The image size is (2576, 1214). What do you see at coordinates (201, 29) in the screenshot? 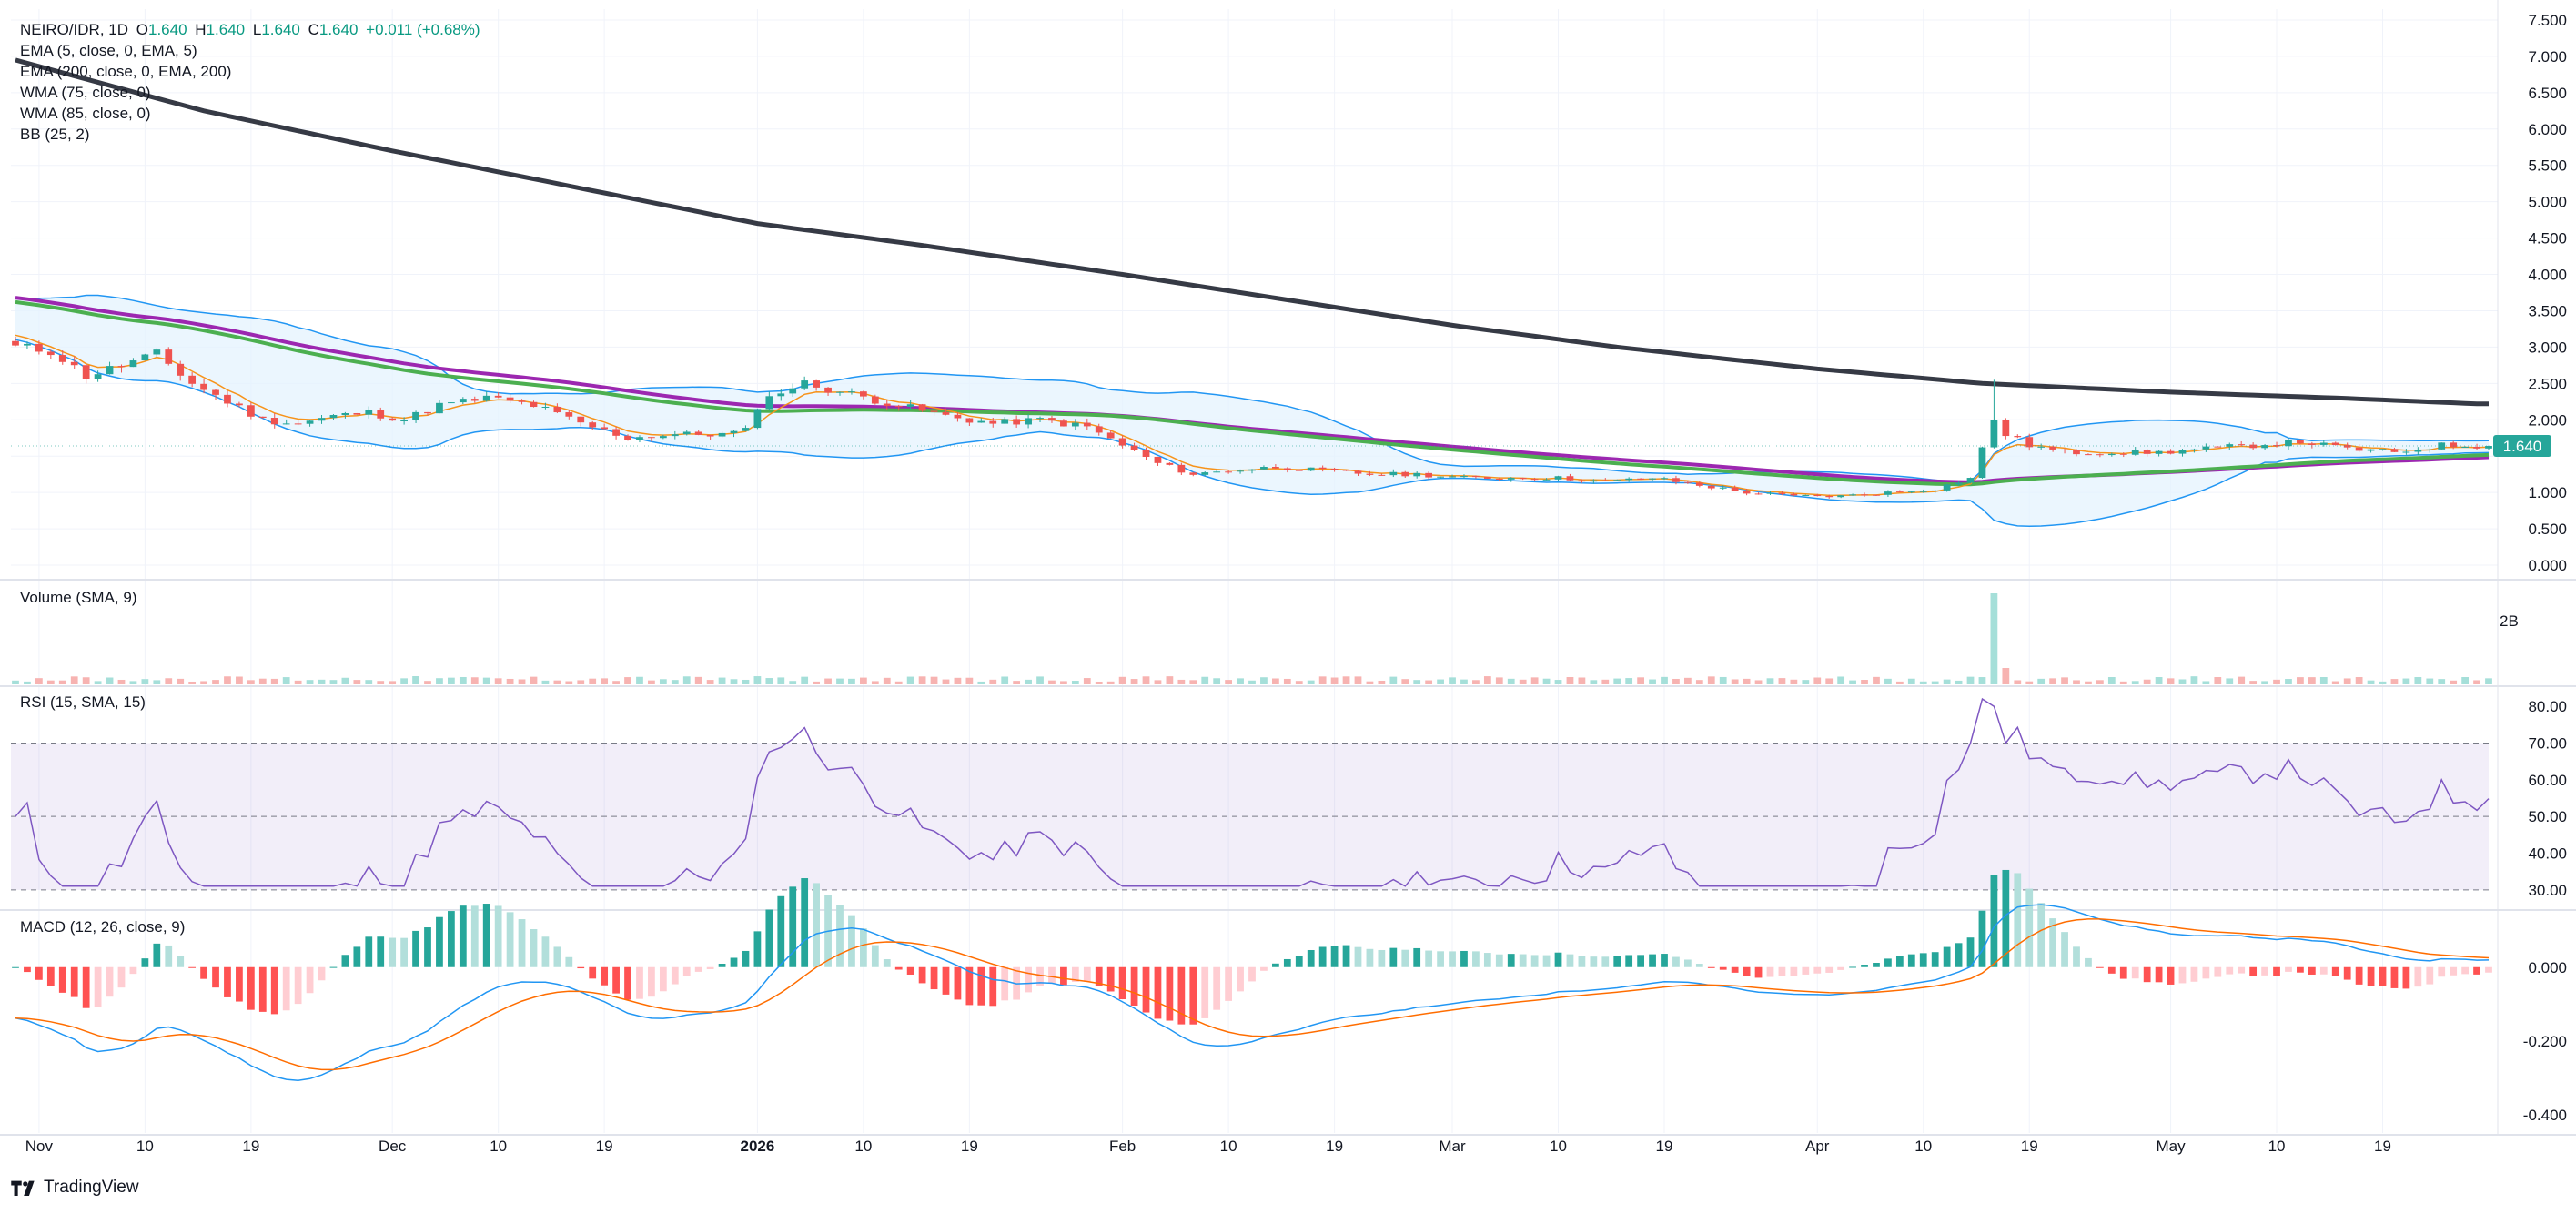
I see `high-label: H` at bounding box center [201, 29].